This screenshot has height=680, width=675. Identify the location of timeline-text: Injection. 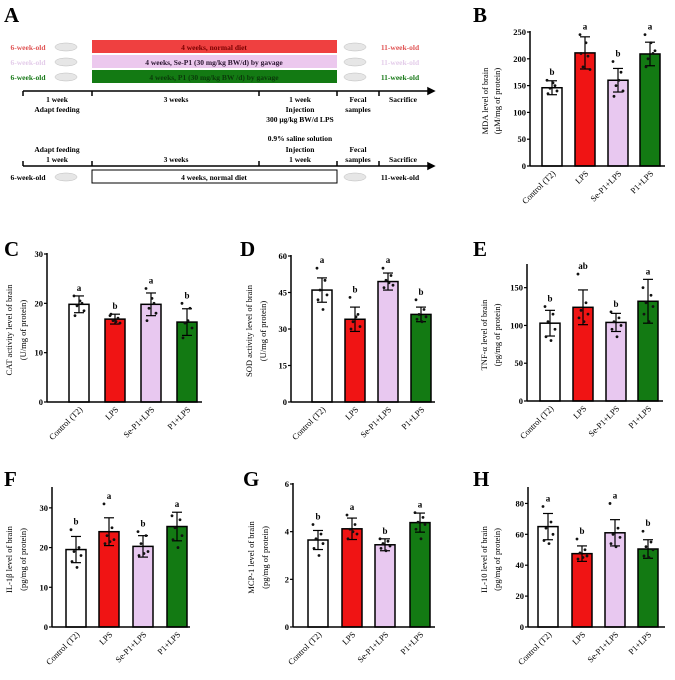
(301, 109).